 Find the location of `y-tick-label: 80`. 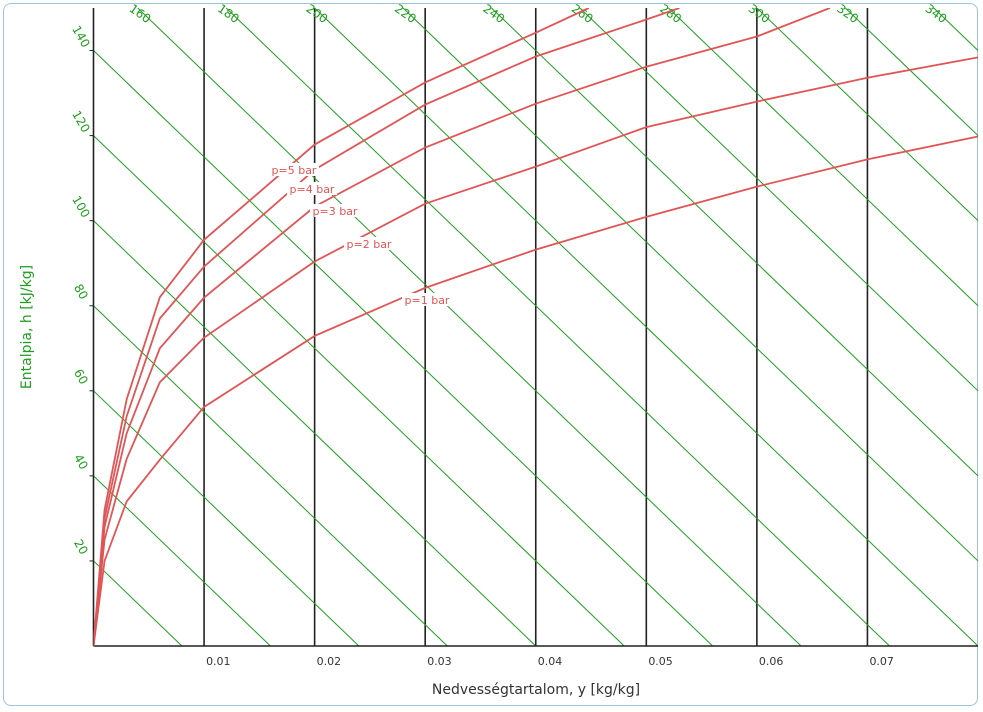

y-tick-label: 80 is located at coordinates (81, 292).